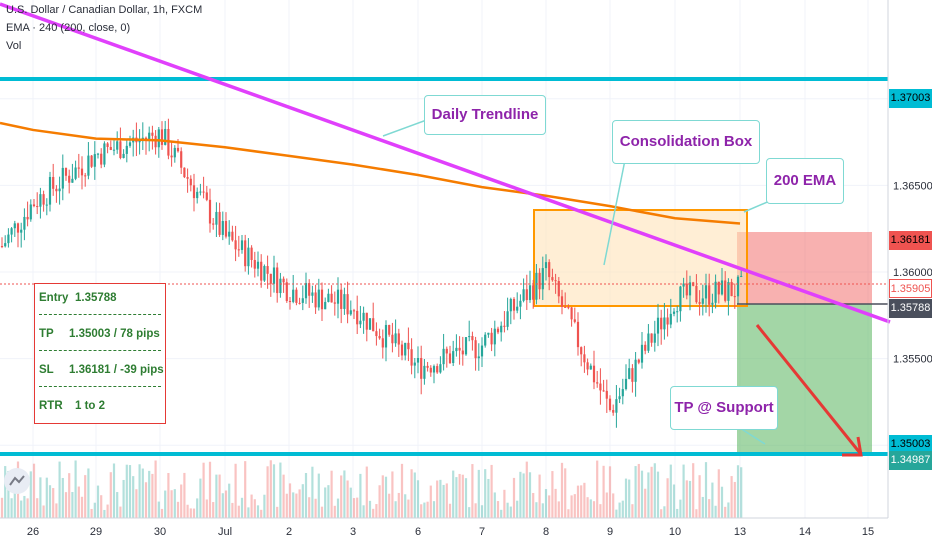 Image resolution: width=932 pixels, height=550 pixels. What do you see at coordinates (910, 460) in the screenshot?
I see `price-tag: 1.34987` at bounding box center [910, 460].